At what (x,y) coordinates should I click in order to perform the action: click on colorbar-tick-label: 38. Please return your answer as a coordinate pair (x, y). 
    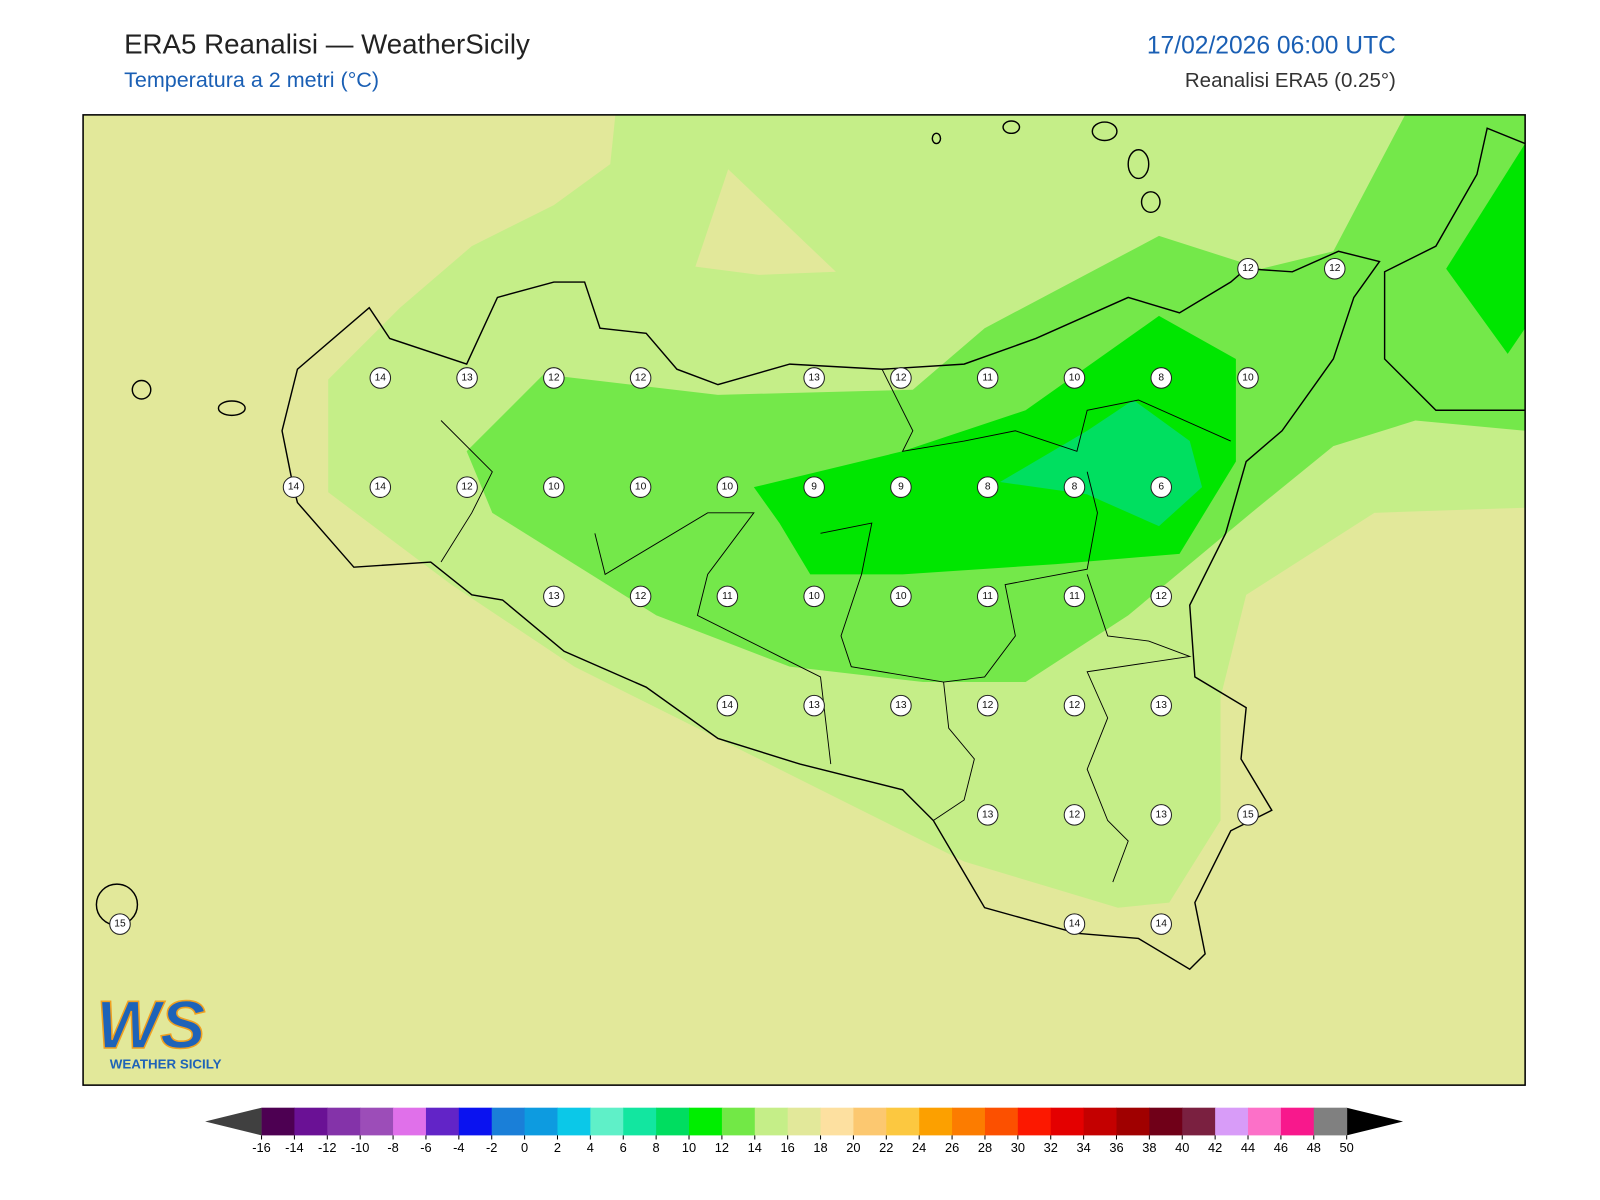
    Looking at the image, I should click on (1149, 1147).